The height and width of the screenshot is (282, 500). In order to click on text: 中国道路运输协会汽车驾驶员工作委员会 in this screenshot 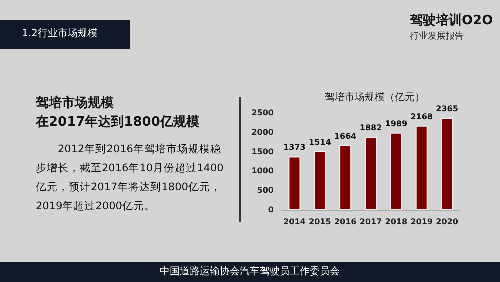, I will do `click(250, 272)`.